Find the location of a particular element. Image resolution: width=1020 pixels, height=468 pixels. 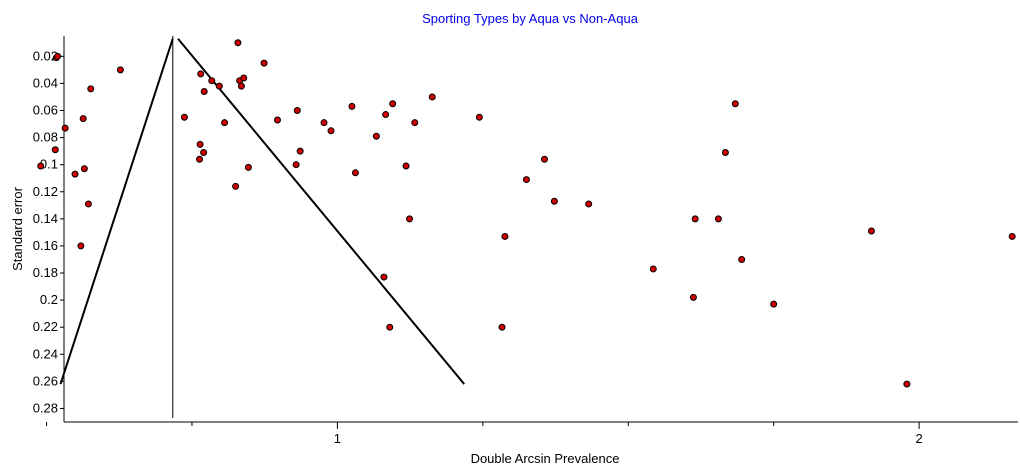

y-tick-label: 0.16 is located at coordinates (45, 245).